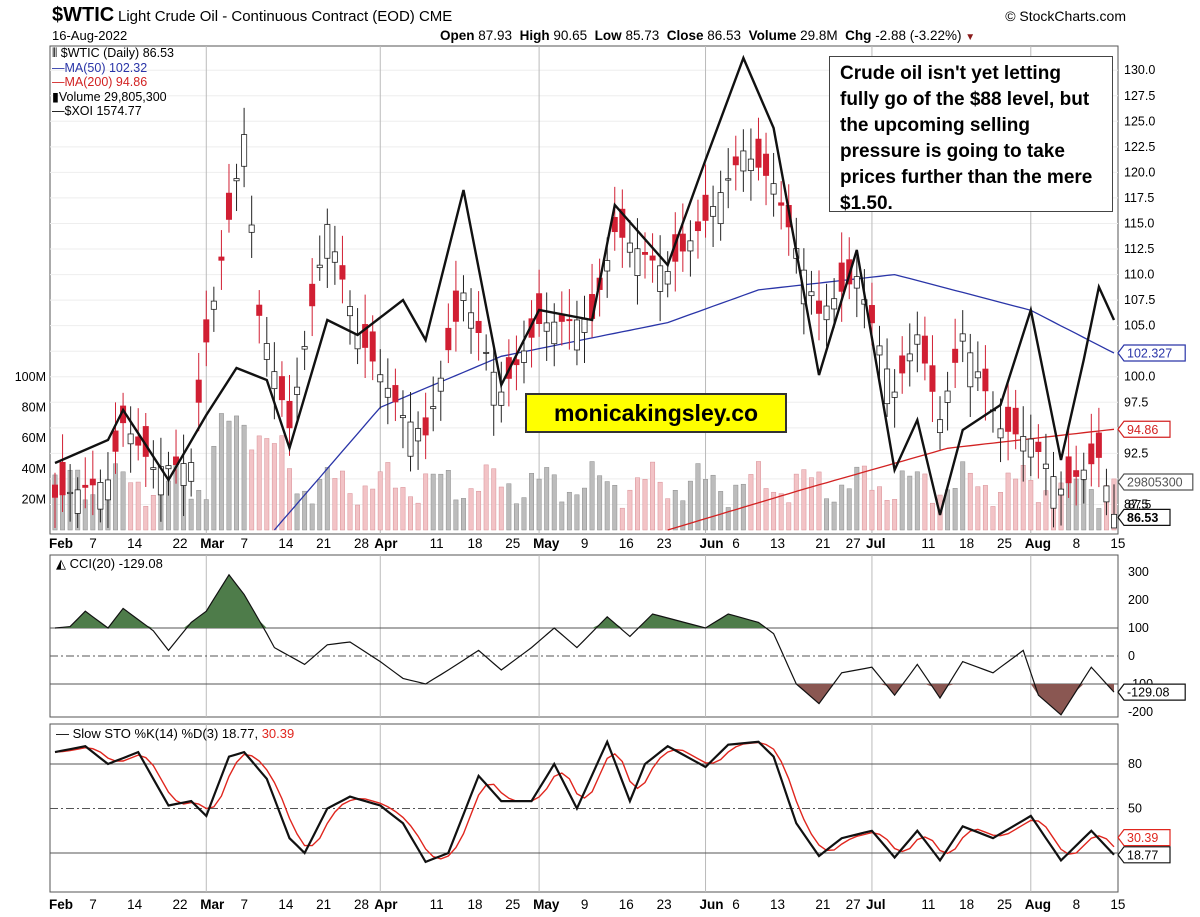 The image size is (1200, 917). Describe the element at coordinates (1142, 838) in the screenshot. I see `sto-d-value-tag: 30.39` at that location.